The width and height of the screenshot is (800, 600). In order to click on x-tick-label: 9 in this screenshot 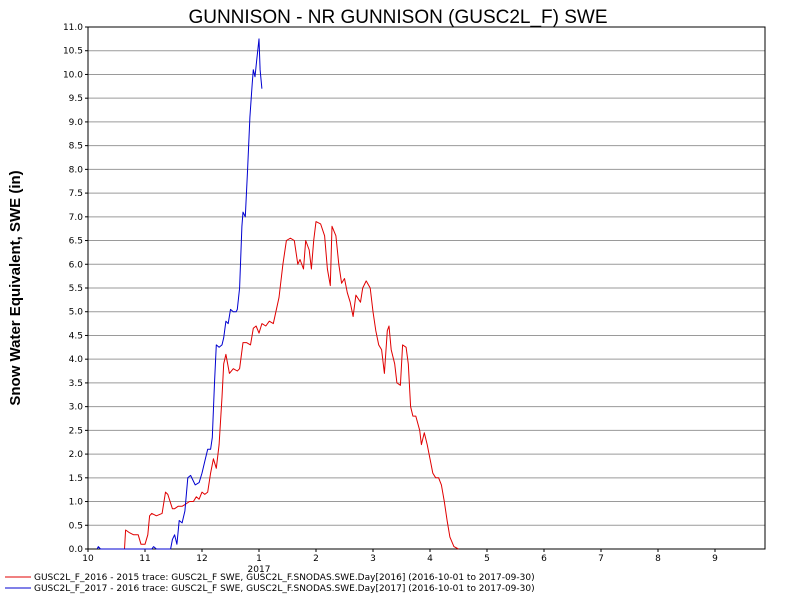, I will do `click(715, 559)`.